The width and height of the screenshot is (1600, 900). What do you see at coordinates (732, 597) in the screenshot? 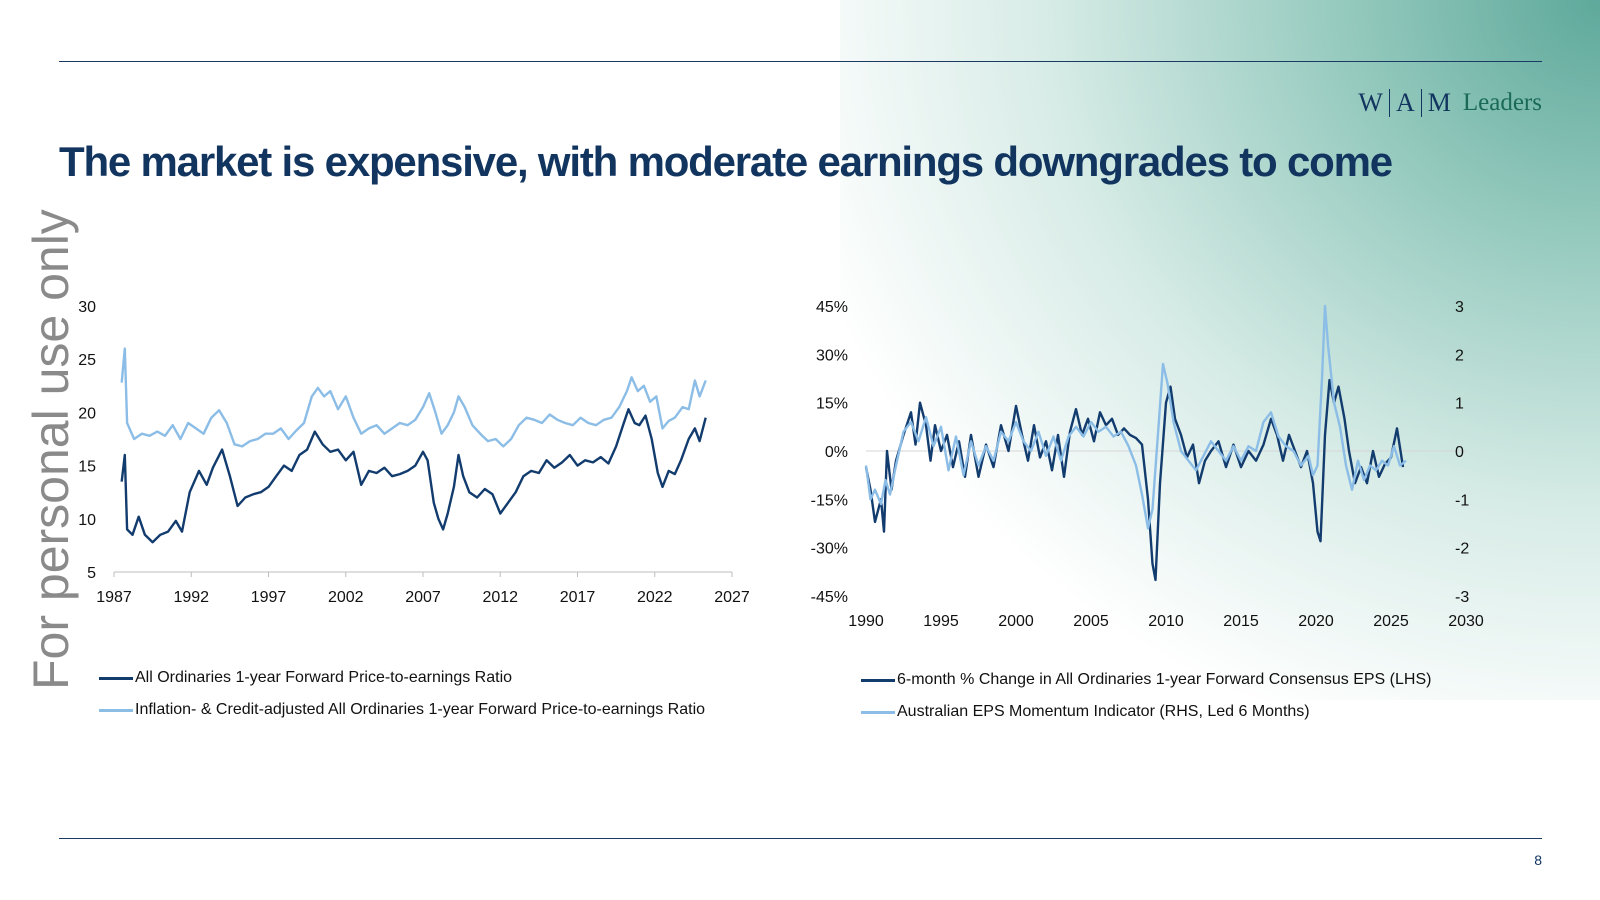
I see `x-tick-label: 2027` at bounding box center [732, 597].